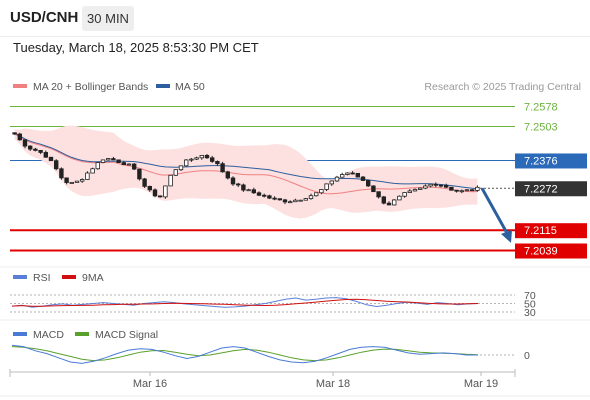  What do you see at coordinates (541, 189) in the screenshot?
I see `level-label: 7.2272` at bounding box center [541, 189].